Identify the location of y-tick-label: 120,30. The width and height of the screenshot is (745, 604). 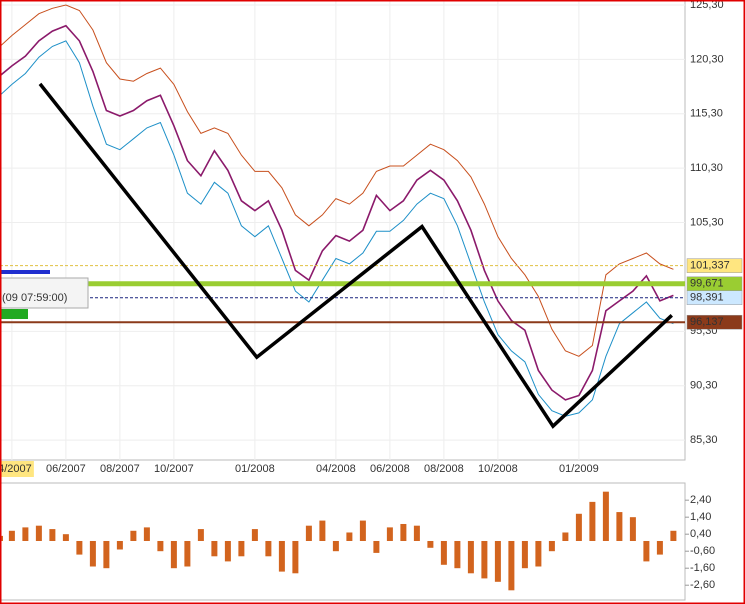
(707, 59).